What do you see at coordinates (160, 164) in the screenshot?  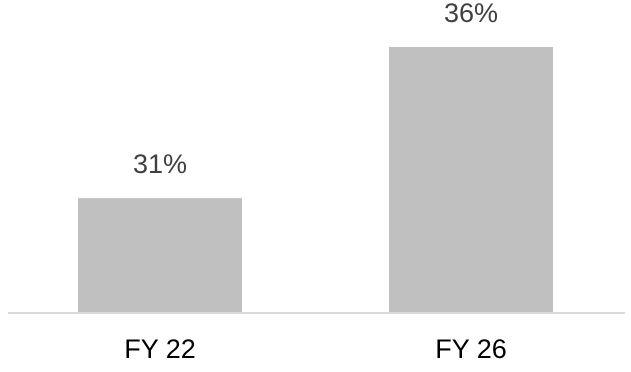 I see `data-label: 31%` at bounding box center [160, 164].